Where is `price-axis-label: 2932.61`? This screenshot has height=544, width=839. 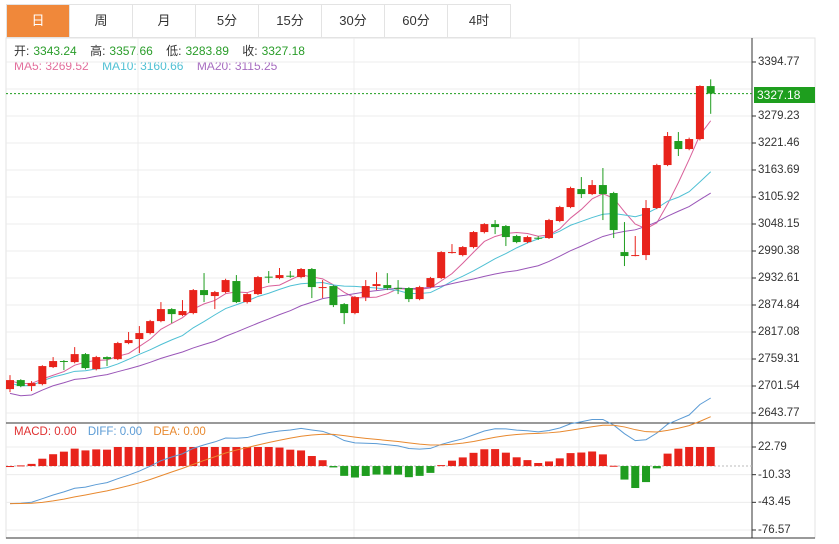
price-axis-label: 2932.61 is located at coordinates (779, 278).